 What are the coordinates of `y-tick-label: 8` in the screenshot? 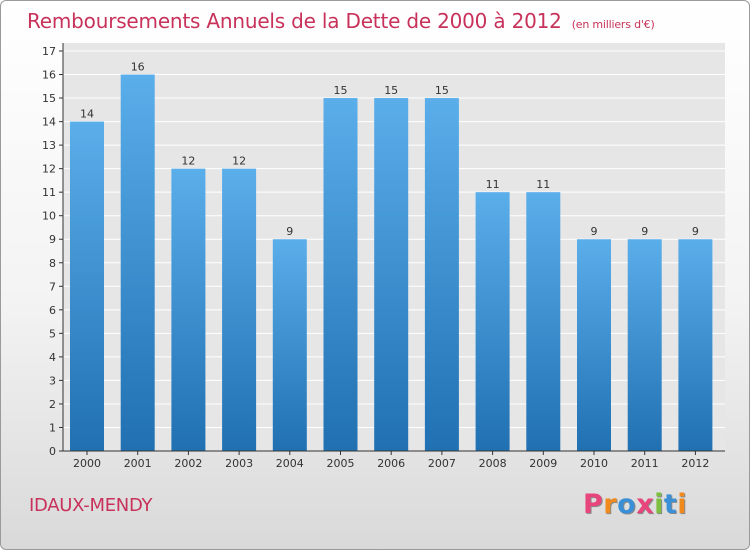 It's located at (52, 263).